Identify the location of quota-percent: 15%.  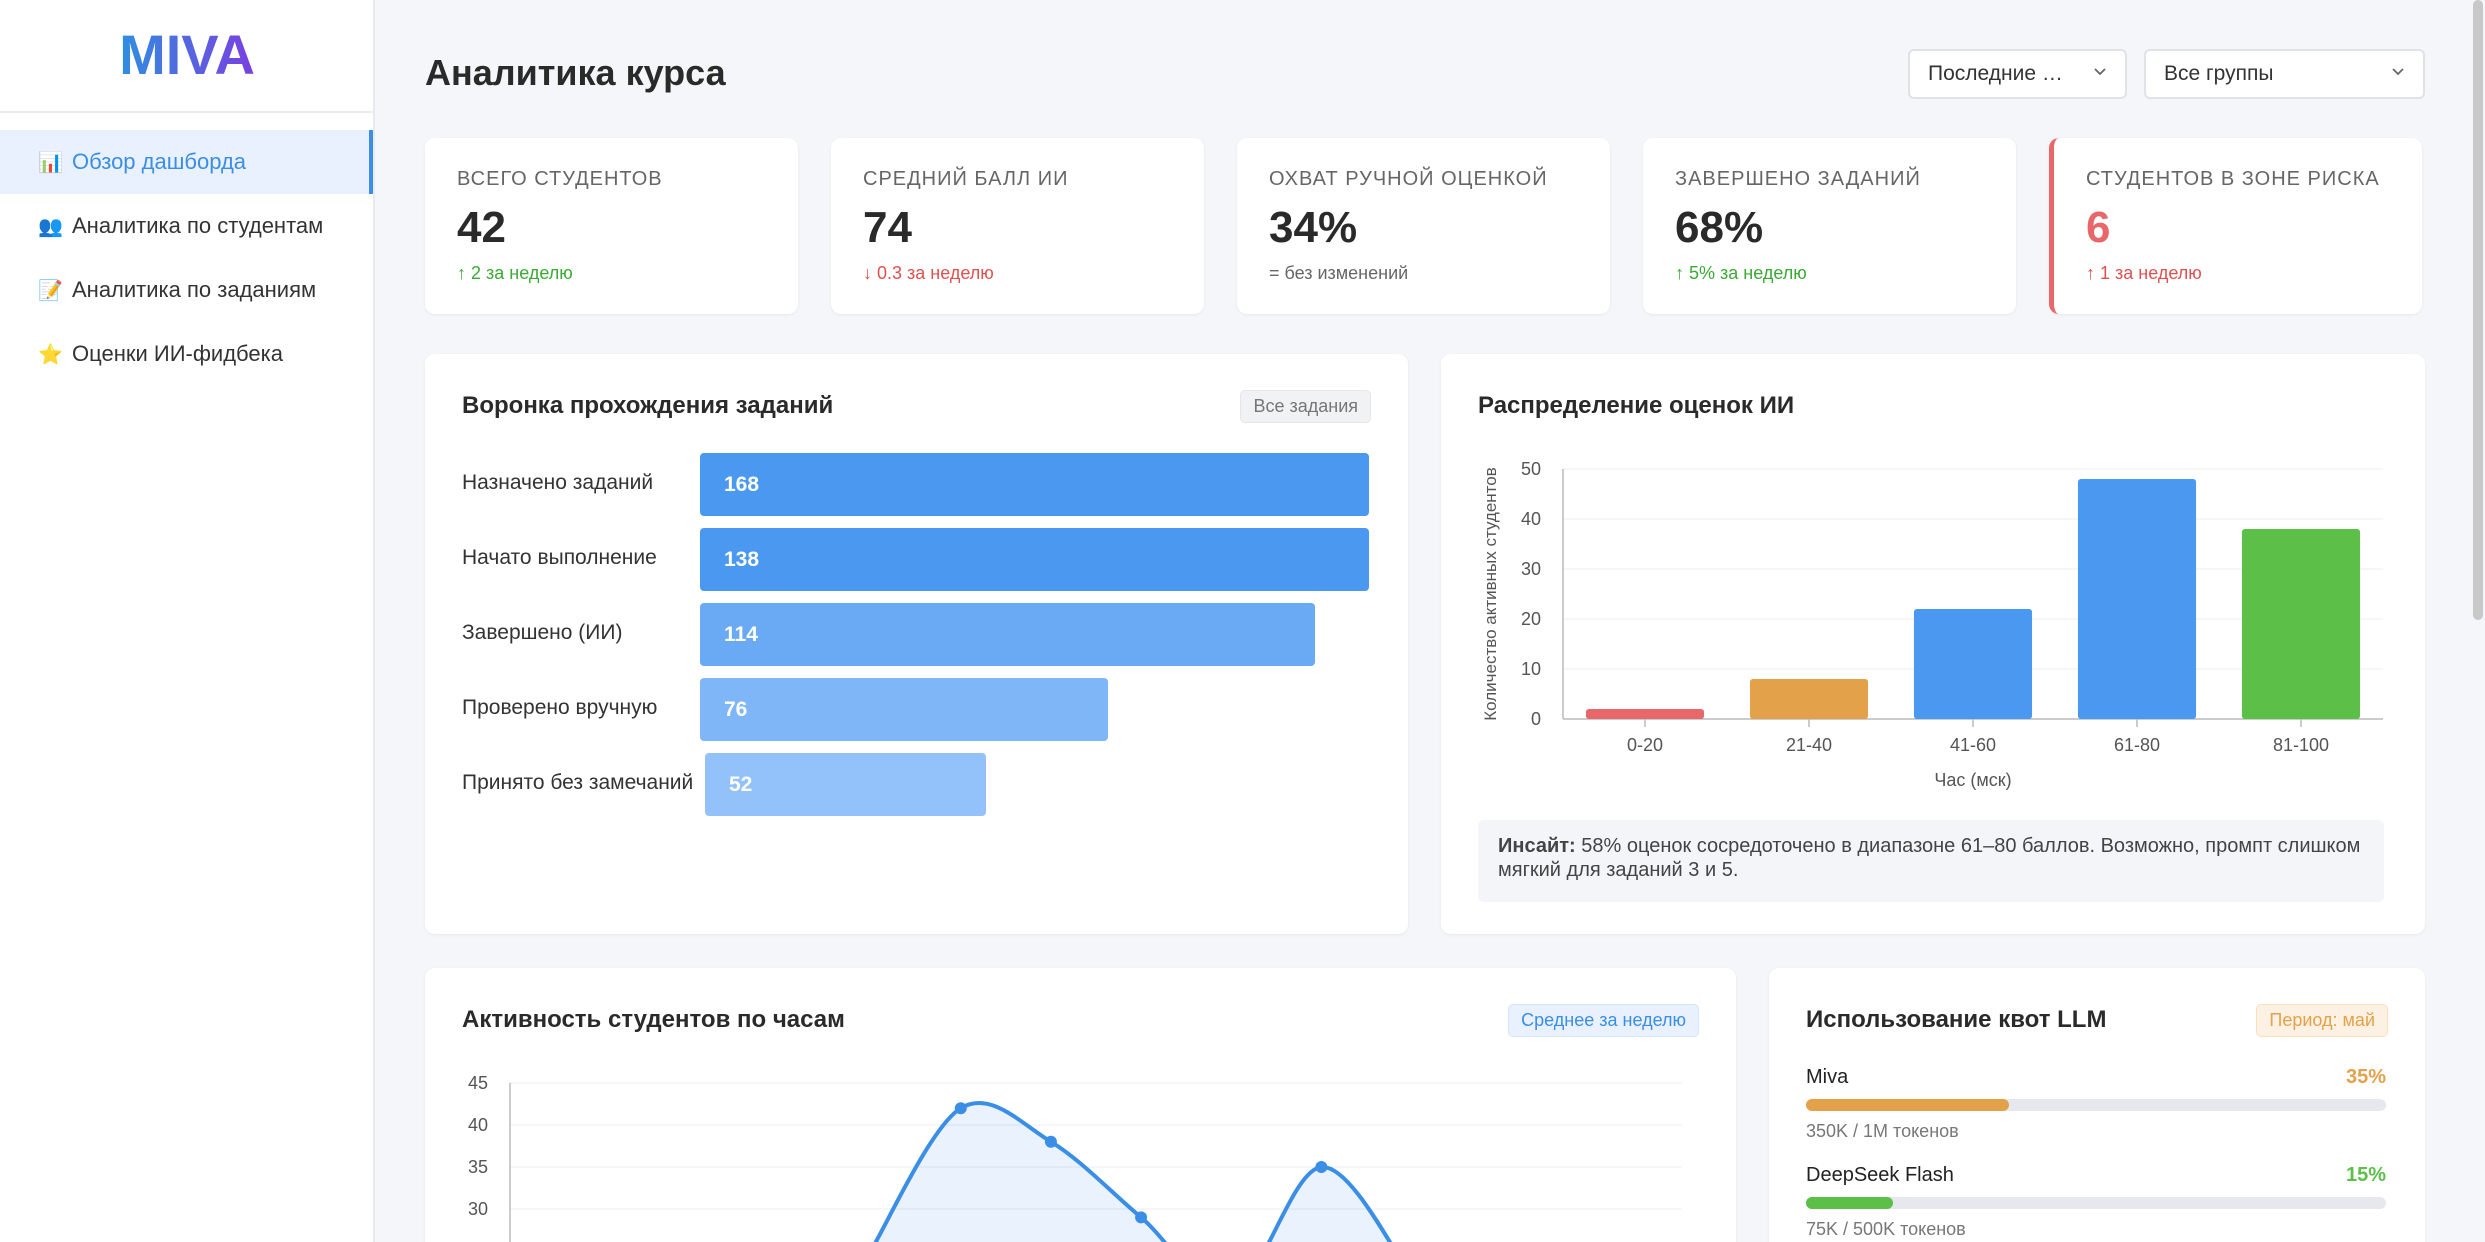
(2365, 1175).